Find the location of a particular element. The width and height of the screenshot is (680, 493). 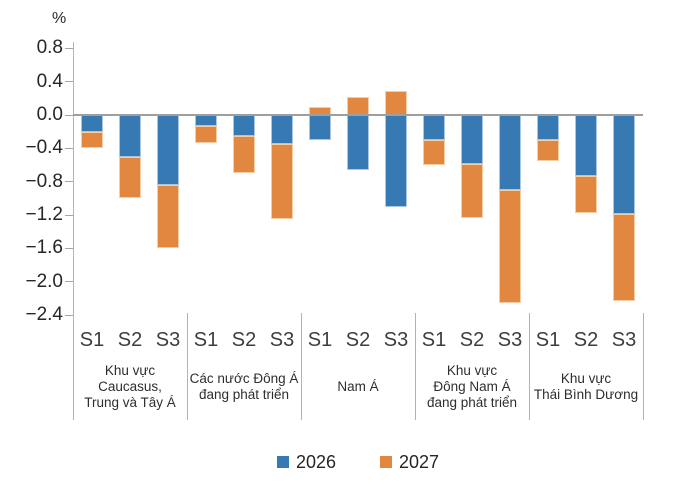

legend-label: 2026 is located at coordinates (315, 462).